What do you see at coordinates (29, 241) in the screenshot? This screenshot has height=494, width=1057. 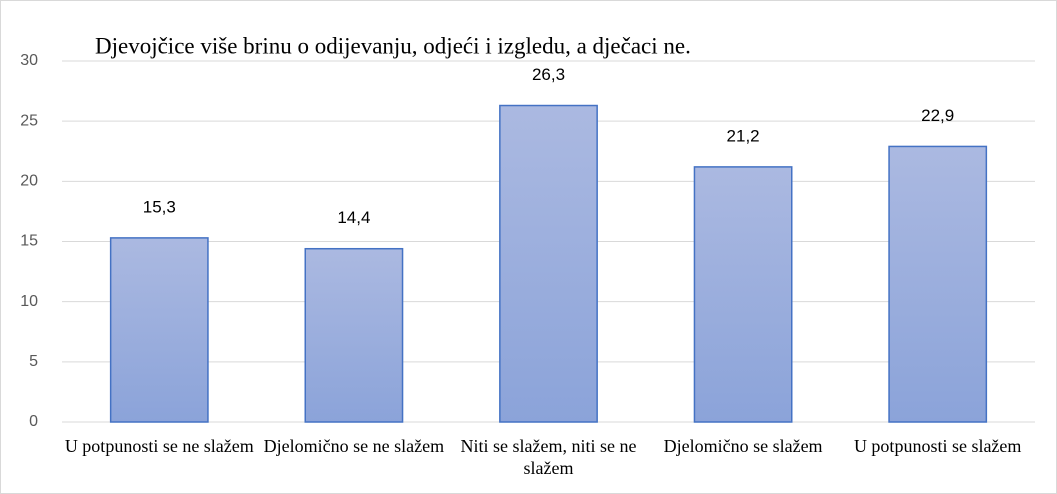 I see `y-tick-label: 15` at bounding box center [29, 241].